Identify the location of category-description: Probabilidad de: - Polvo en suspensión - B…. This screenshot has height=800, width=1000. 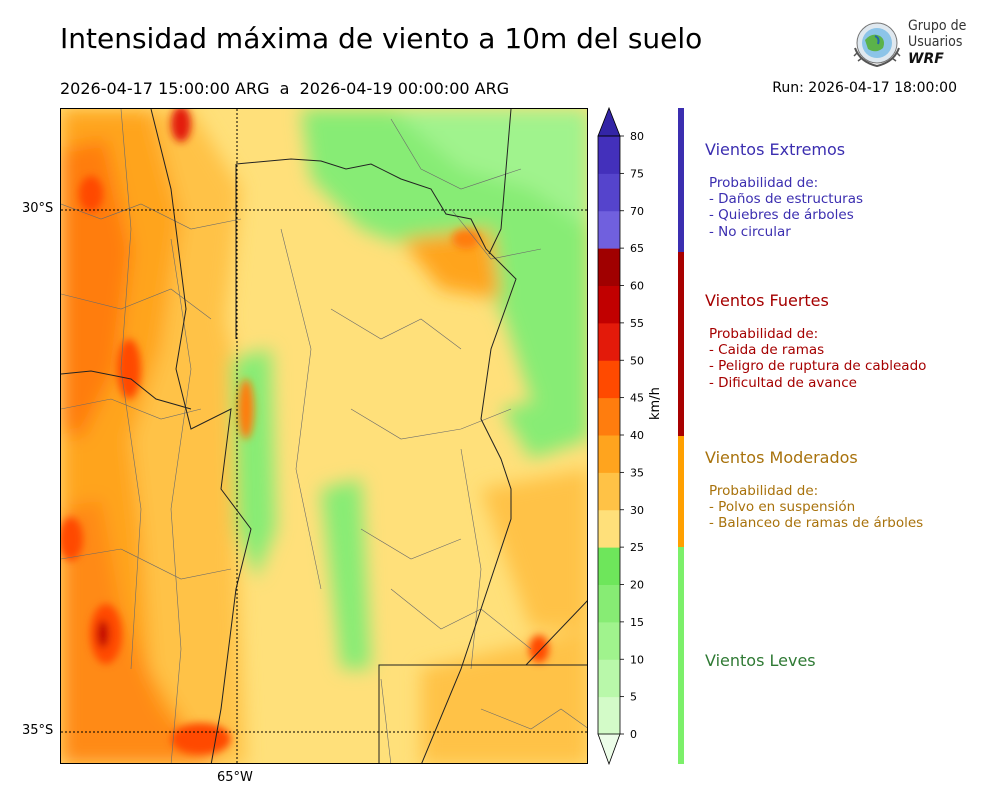
(814, 507).